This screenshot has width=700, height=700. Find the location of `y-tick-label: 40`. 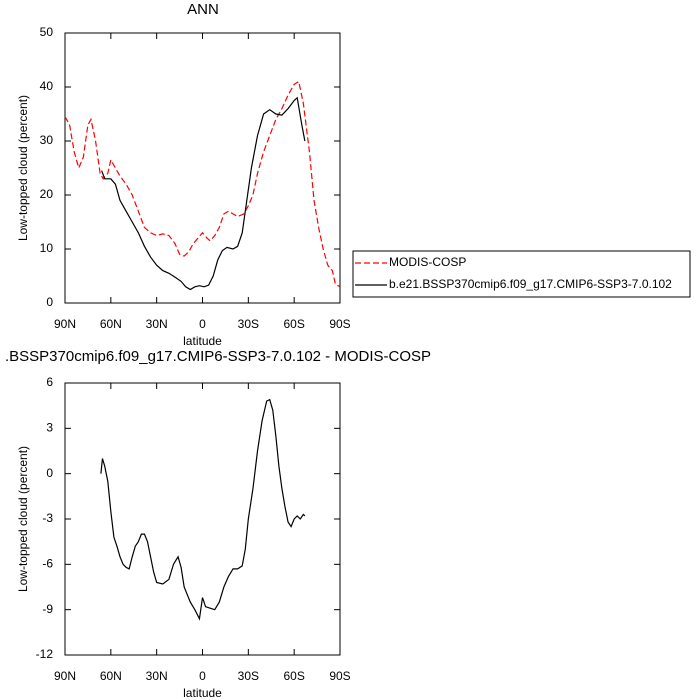

y-tick-label: 40 is located at coordinates (47, 86).